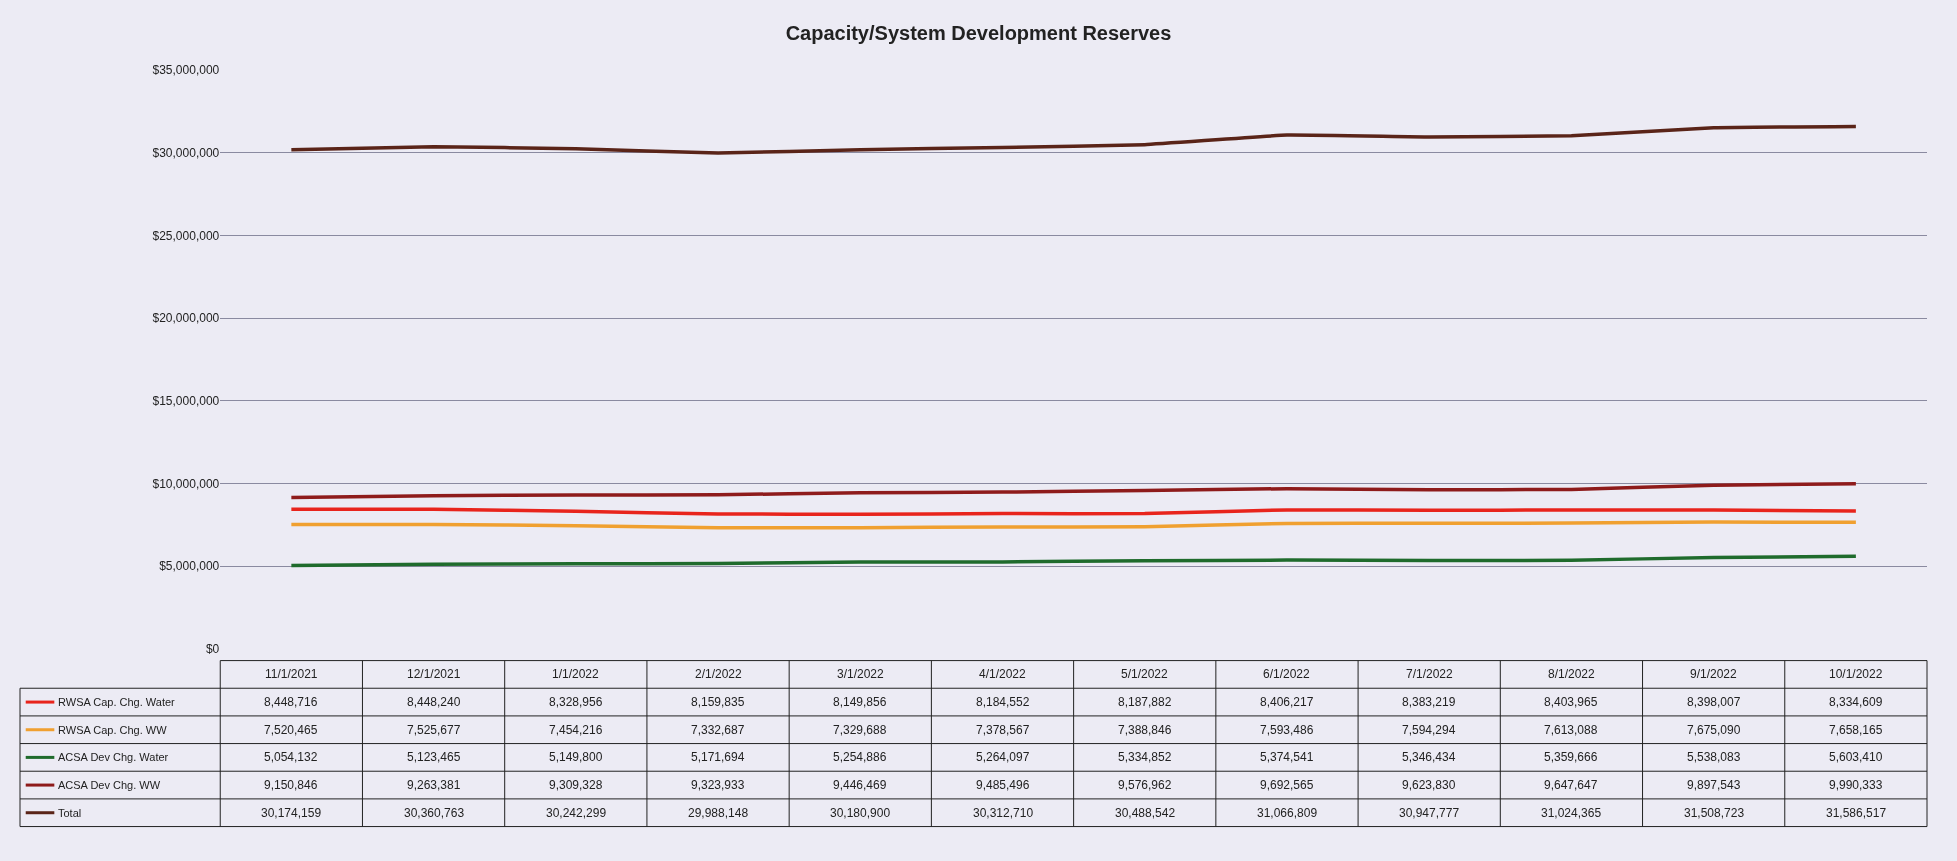 The height and width of the screenshot is (861, 1957). Describe the element at coordinates (1856, 785) in the screenshot. I see `data-label: 9,990,333` at that location.